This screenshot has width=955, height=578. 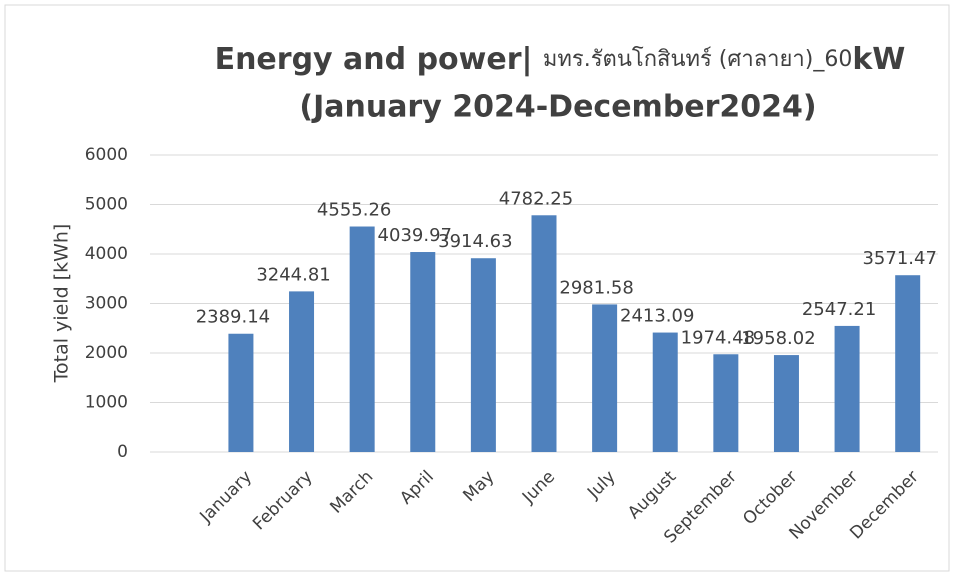 What do you see at coordinates (878, 59) in the screenshot?
I see `title-part: kW` at bounding box center [878, 59].